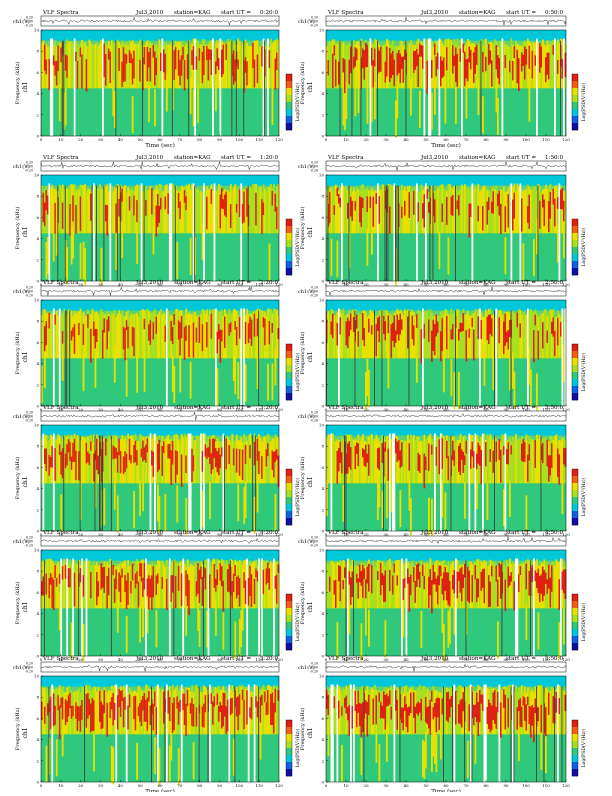 The height and width of the screenshot is (796, 612). Describe the element at coordinates (61, 284) in the screenshot. I see `time-tick-label: 10` at that location.